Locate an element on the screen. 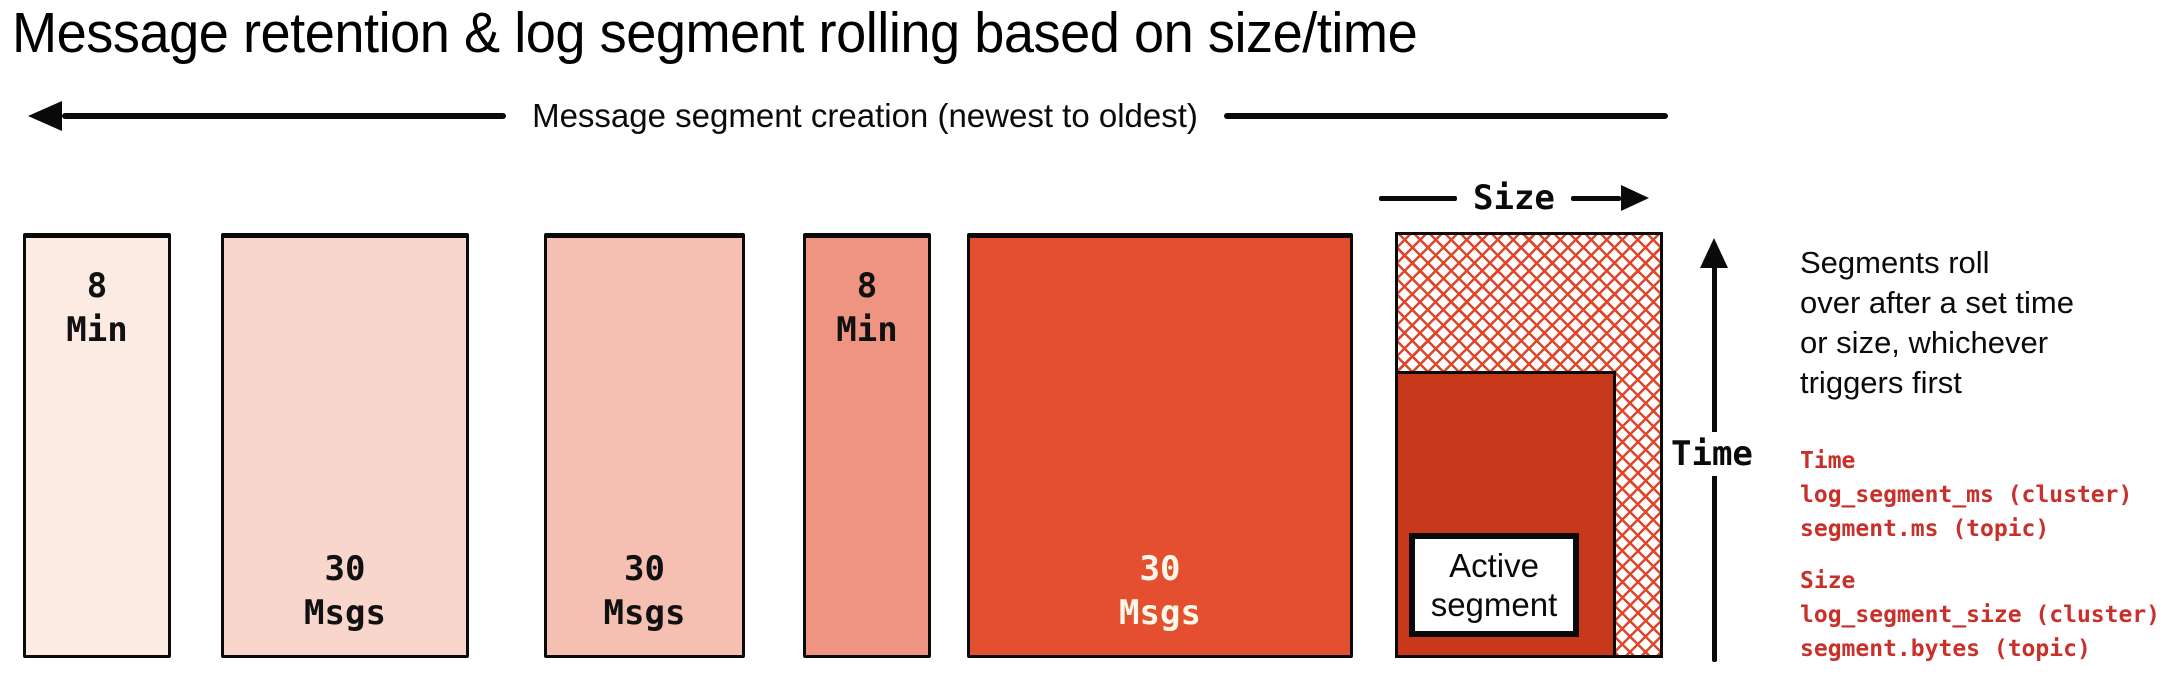 This screenshot has width=2171, height=674. size-axis-line-right is located at coordinates (1595, 198).